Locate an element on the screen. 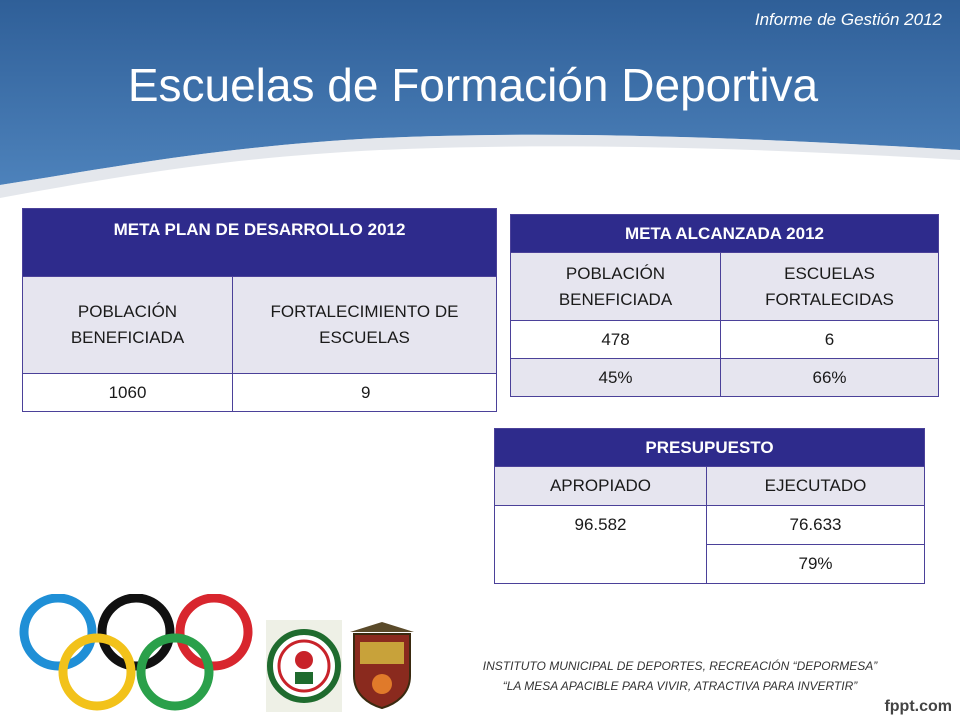  meta-plan-title: META PLAN DE DESARROLLO 2012 is located at coordinates (259, 242).